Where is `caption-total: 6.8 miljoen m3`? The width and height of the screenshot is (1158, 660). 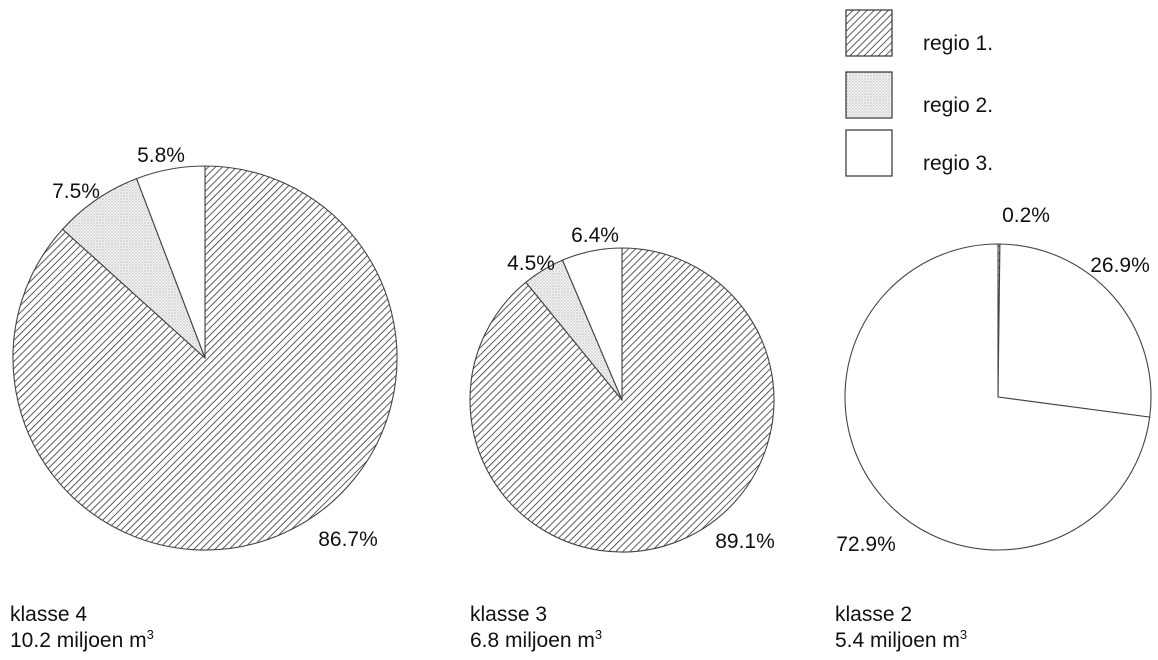
caption-total: 6.8 miljoen m3 is located at coordinates (536, 639).